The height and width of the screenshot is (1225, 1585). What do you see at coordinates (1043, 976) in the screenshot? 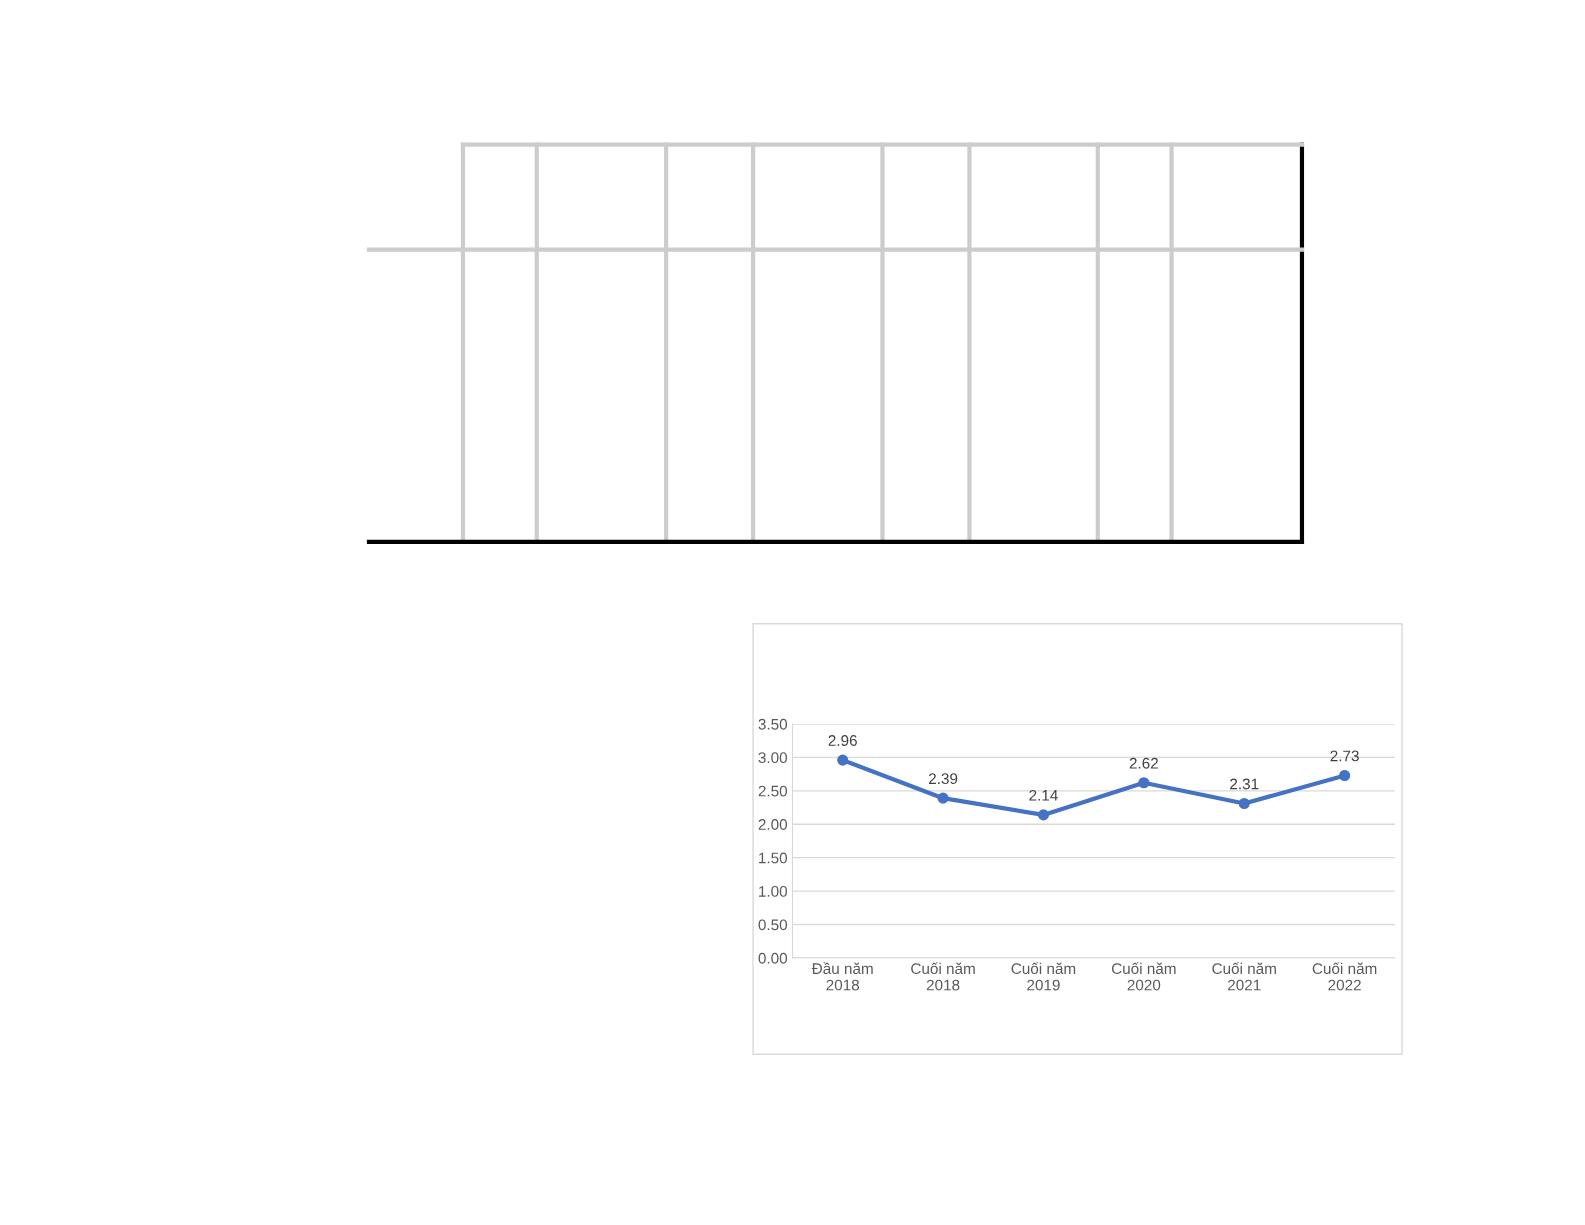
I see `x-tick-label: Cuối năm 2019` at bounding box center [1043, 976].